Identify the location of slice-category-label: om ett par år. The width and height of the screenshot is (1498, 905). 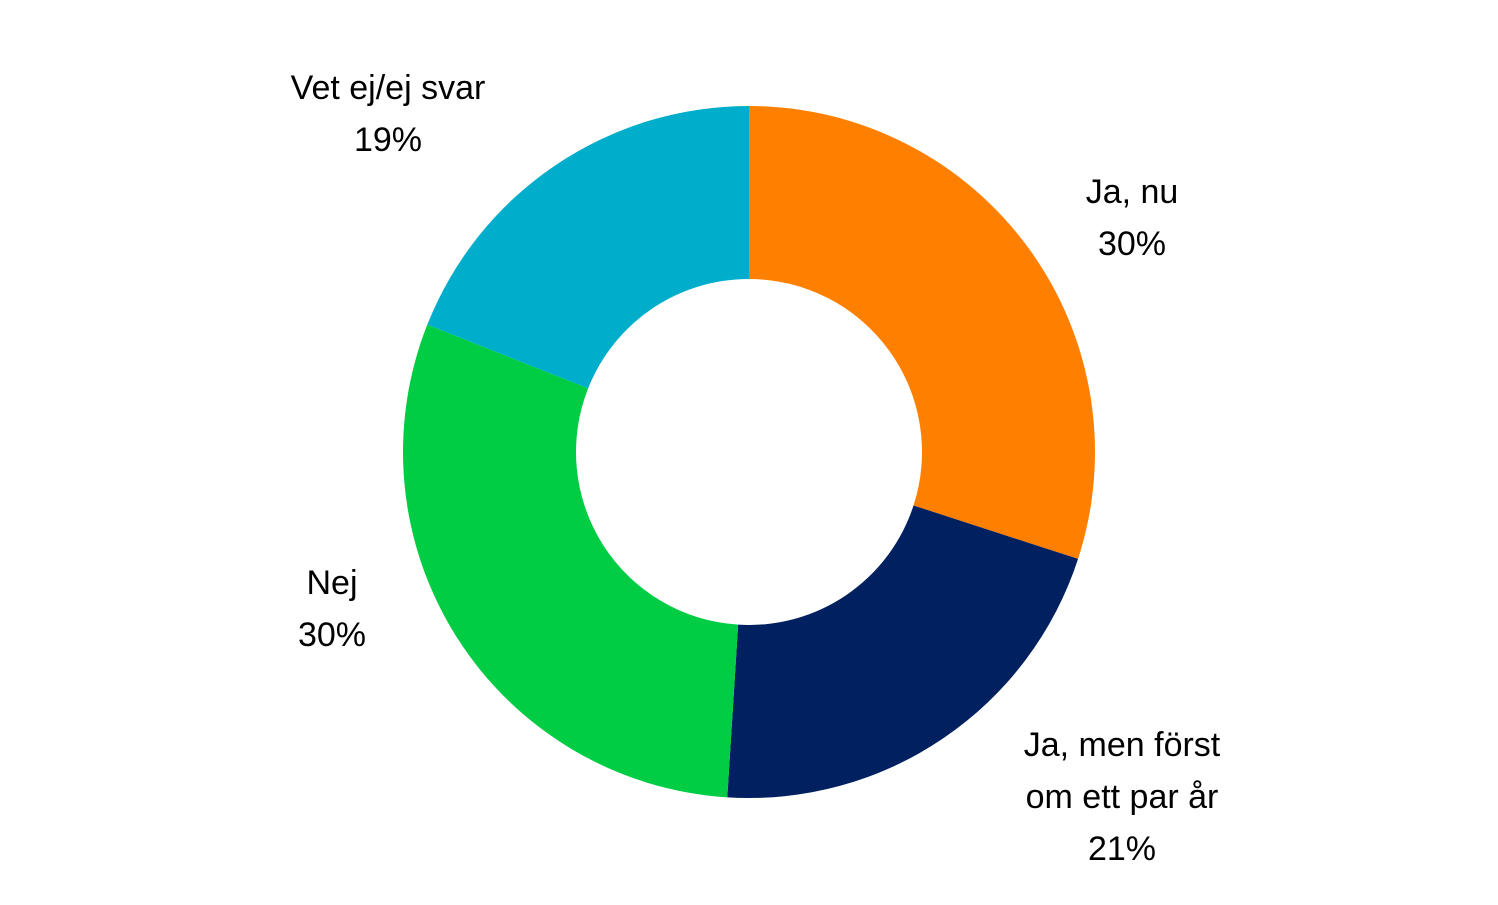
(1122, 797).